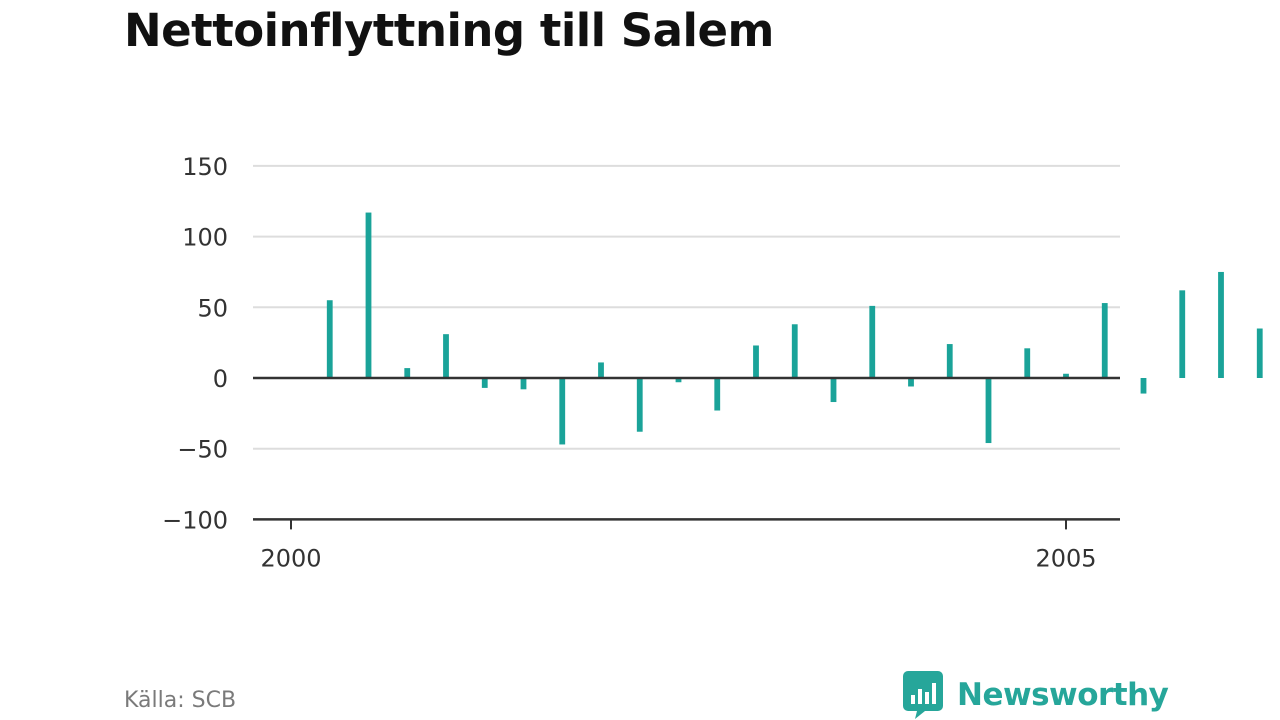 Image resolution: width=1280 pixels, height=720 pixels. I want to click on newsworthy-logo: Newsworthy, so click(1036, 695).